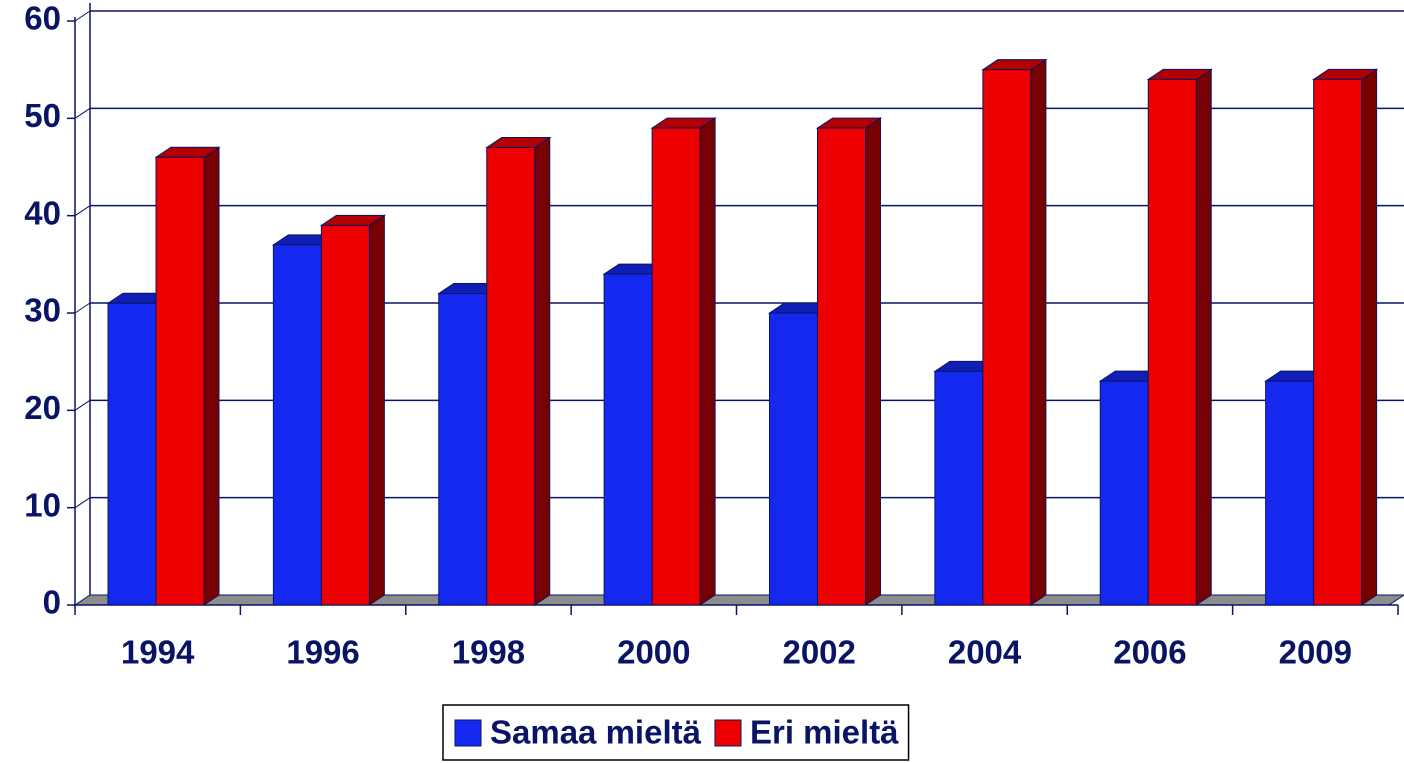  I want to click on x-tick-label: 2000, so click(653, 652).